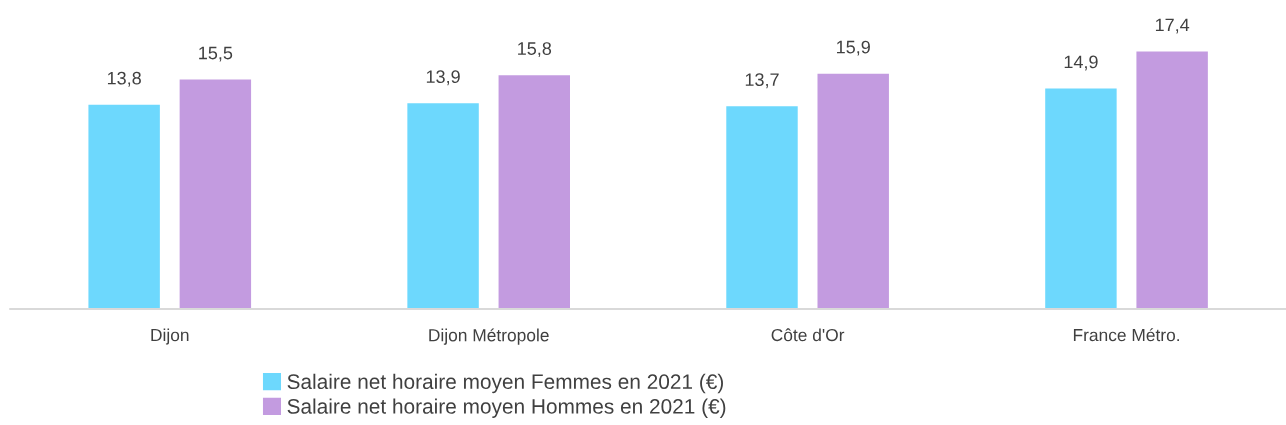 This screenshot has width=1286, height=425. I want to click on data-label: 13,8, so click(124, 79).